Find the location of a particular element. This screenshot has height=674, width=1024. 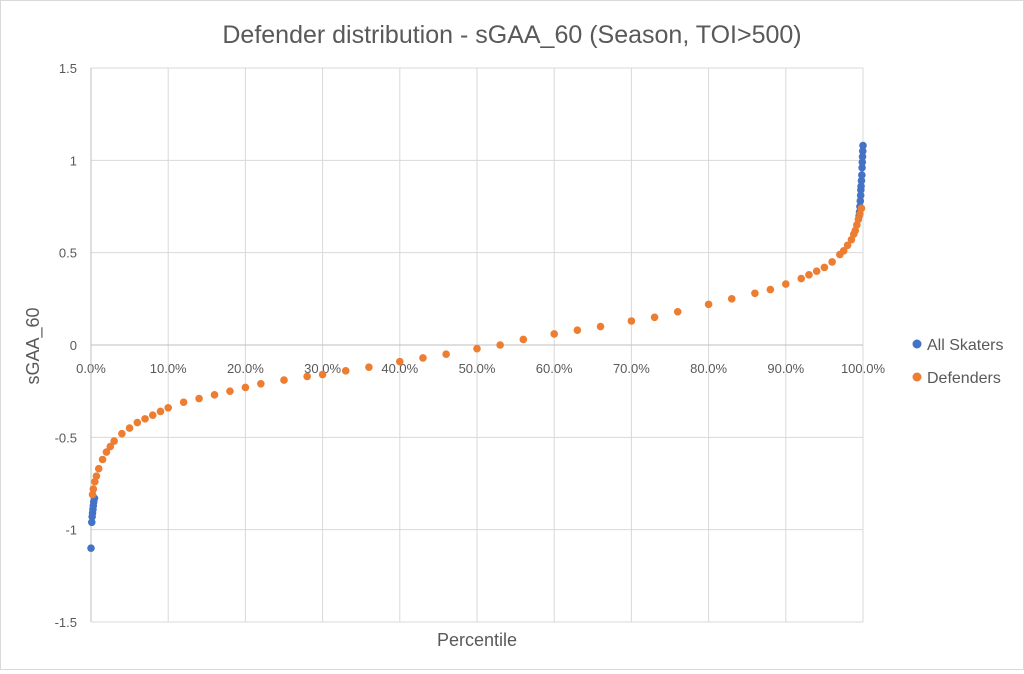

x-tick-label: 100.0% is located at coordinates (863, 368).